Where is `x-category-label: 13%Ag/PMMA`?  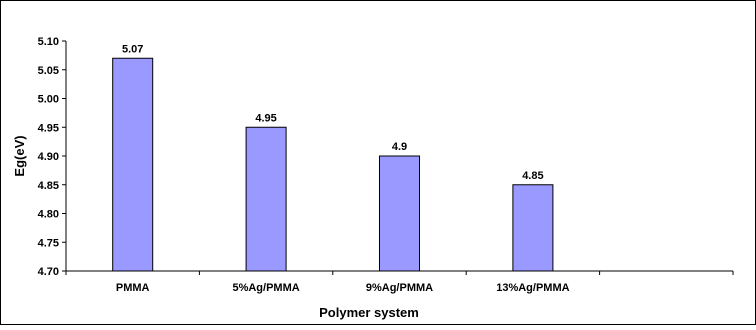 x-category-label: 13%Ag/PMMA is located at coordinates (532, 288).